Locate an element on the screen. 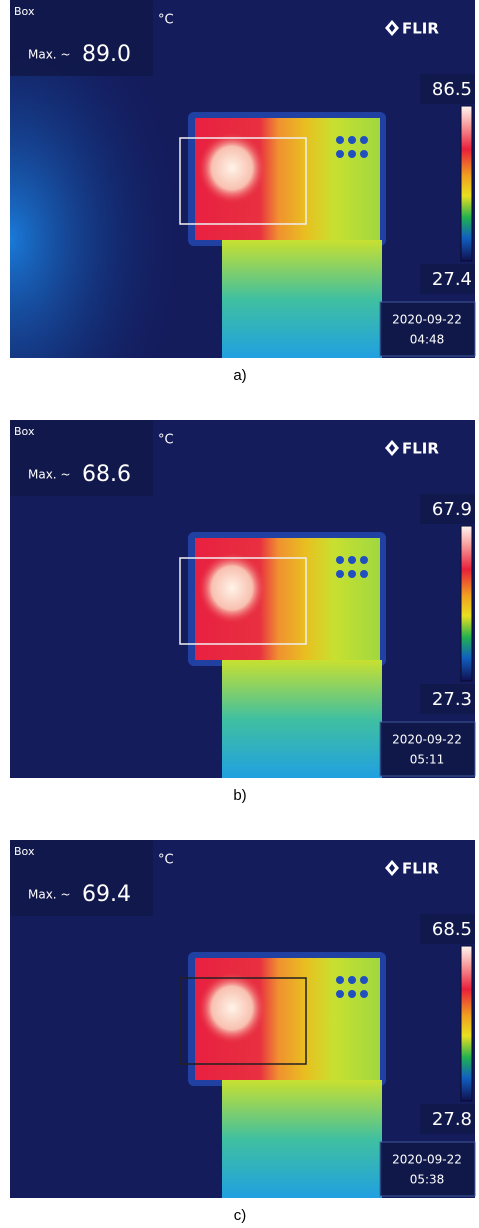  heat-glow is located at coordinates (110, 209).